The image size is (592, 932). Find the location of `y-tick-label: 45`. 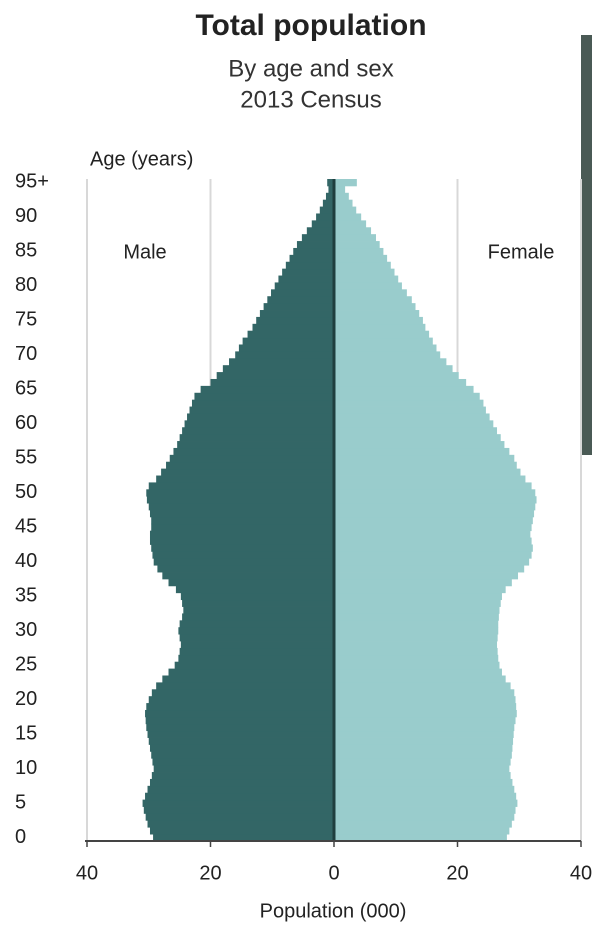

y-tick-label: 45 is located at coordinates (26, 527).